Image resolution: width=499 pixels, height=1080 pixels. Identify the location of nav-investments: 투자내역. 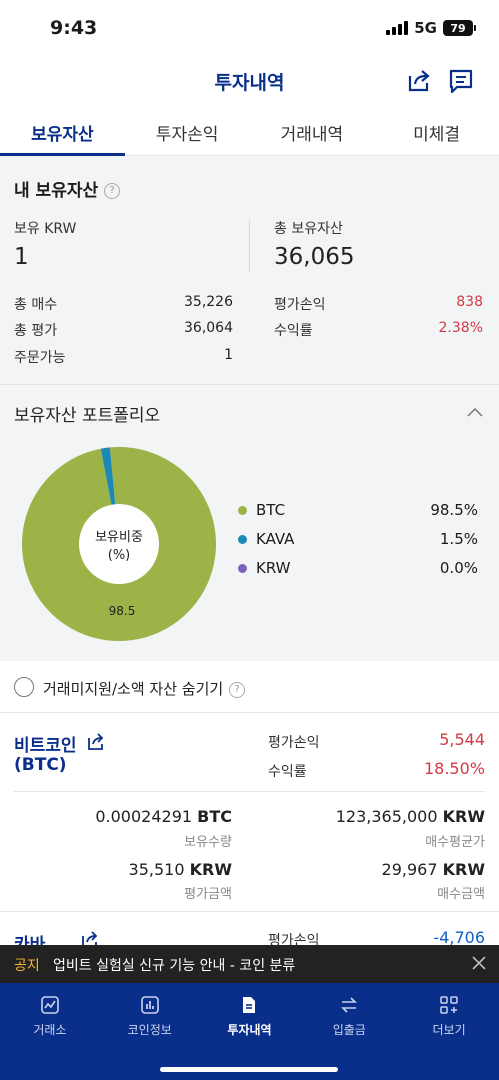
(250, 1031).